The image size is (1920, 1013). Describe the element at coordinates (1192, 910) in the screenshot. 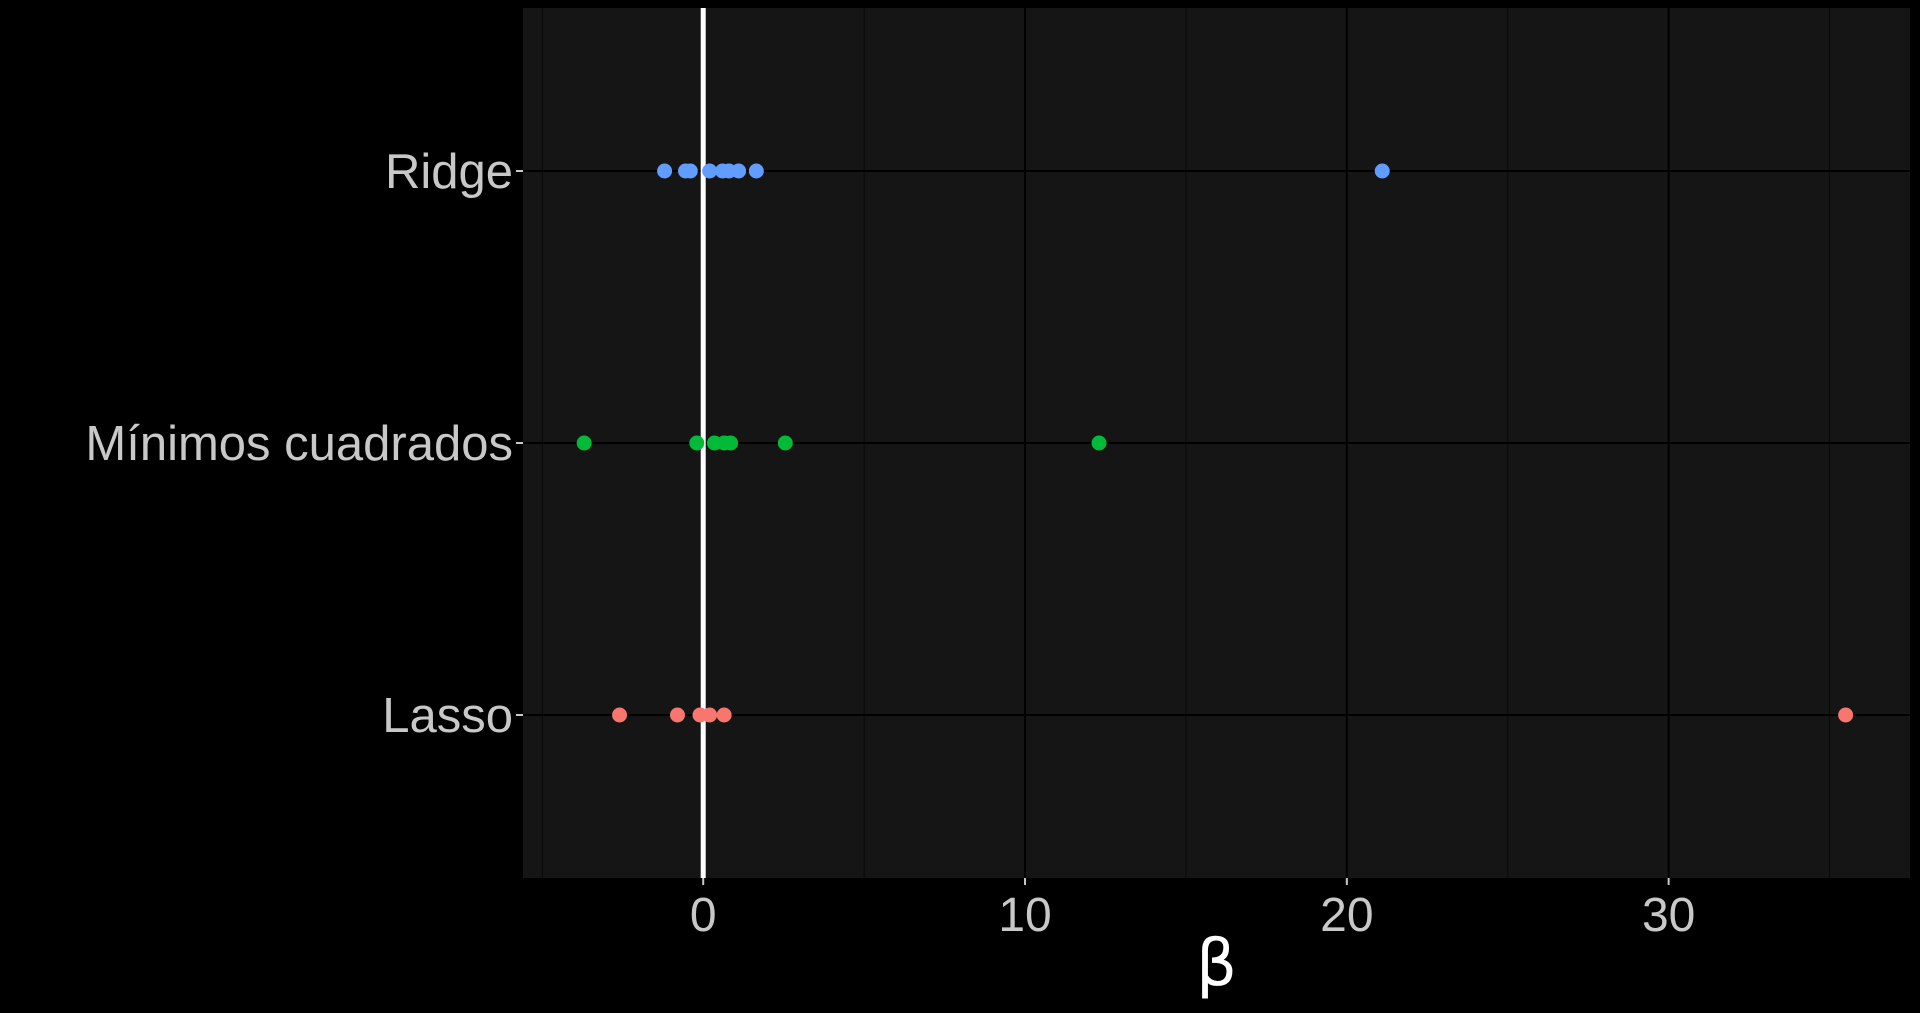

I see `x-axis: 0 10 20 30` at that location.